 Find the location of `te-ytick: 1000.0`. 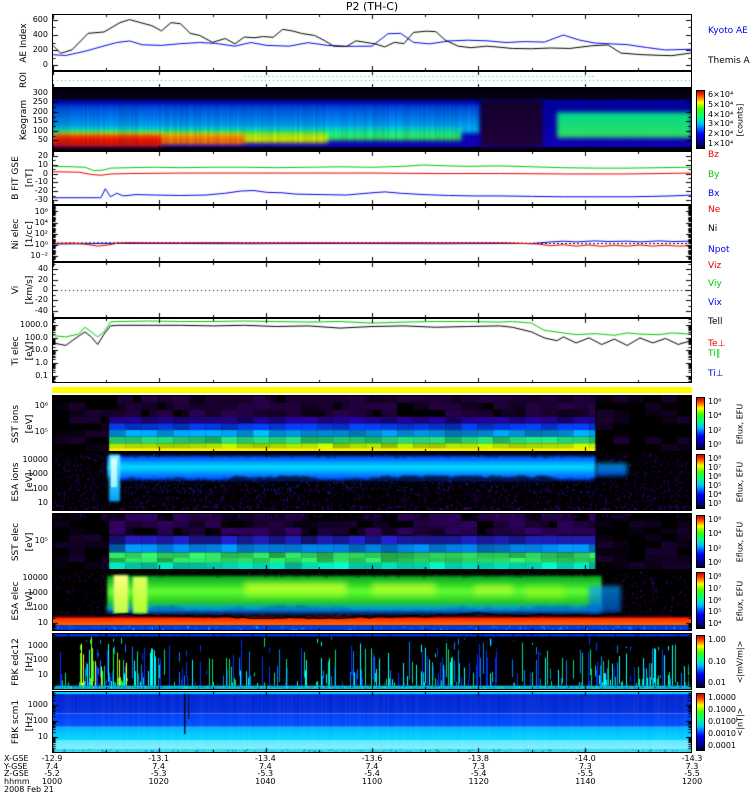

te-ytick: 1000.0 is located at coordinates (34, 325).